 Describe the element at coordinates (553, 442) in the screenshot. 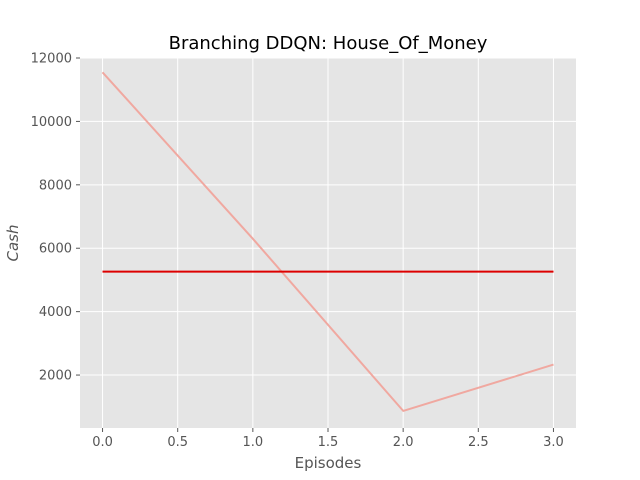

I see `x-tick-label: 3.0` at that location.